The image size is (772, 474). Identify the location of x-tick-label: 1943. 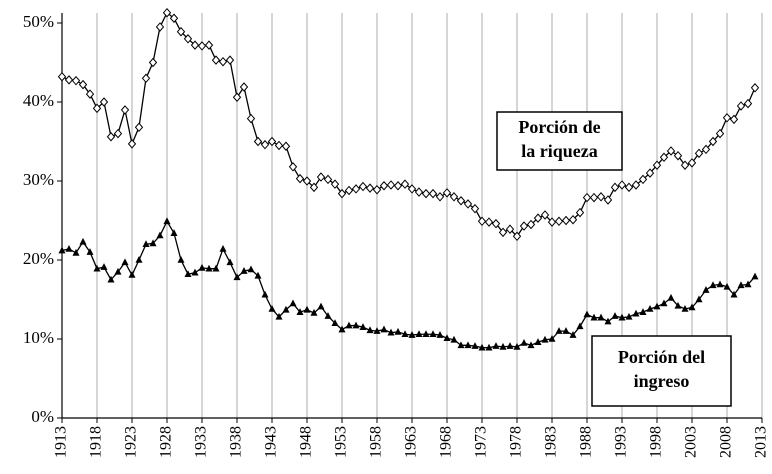
(271, 442).